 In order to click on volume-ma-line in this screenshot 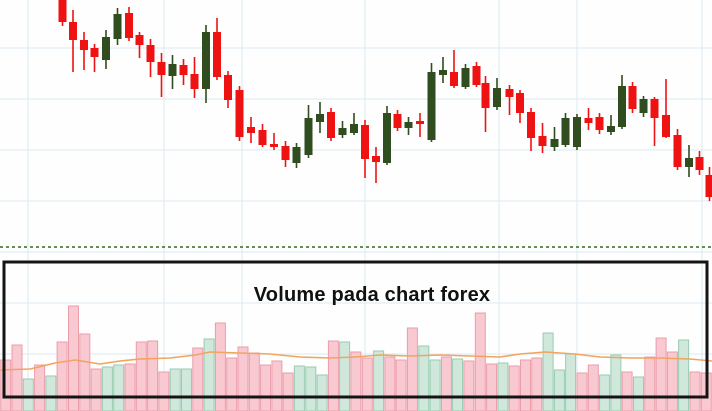, I will do `click(356, 361)`.